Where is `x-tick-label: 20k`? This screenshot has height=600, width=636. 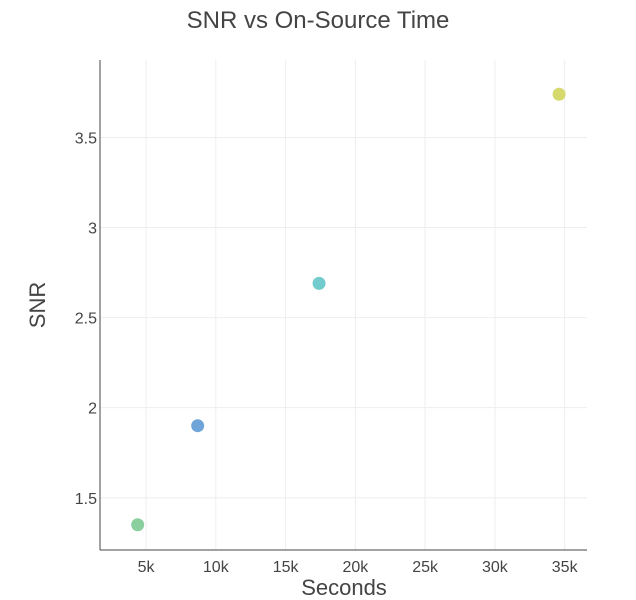 x-tick-label: 20k is located at coordinates (355, 567).